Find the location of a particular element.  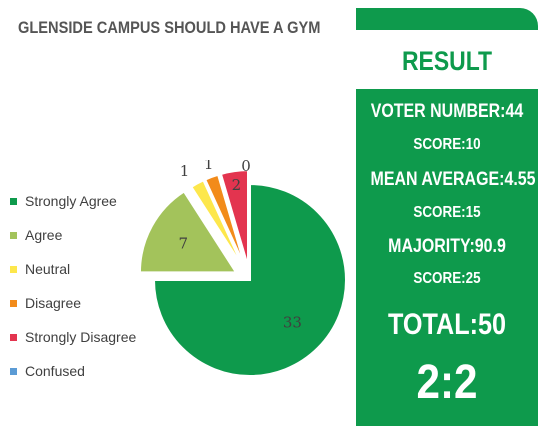

total-score: TOTAL:50 is located at coordinates (447, 324).